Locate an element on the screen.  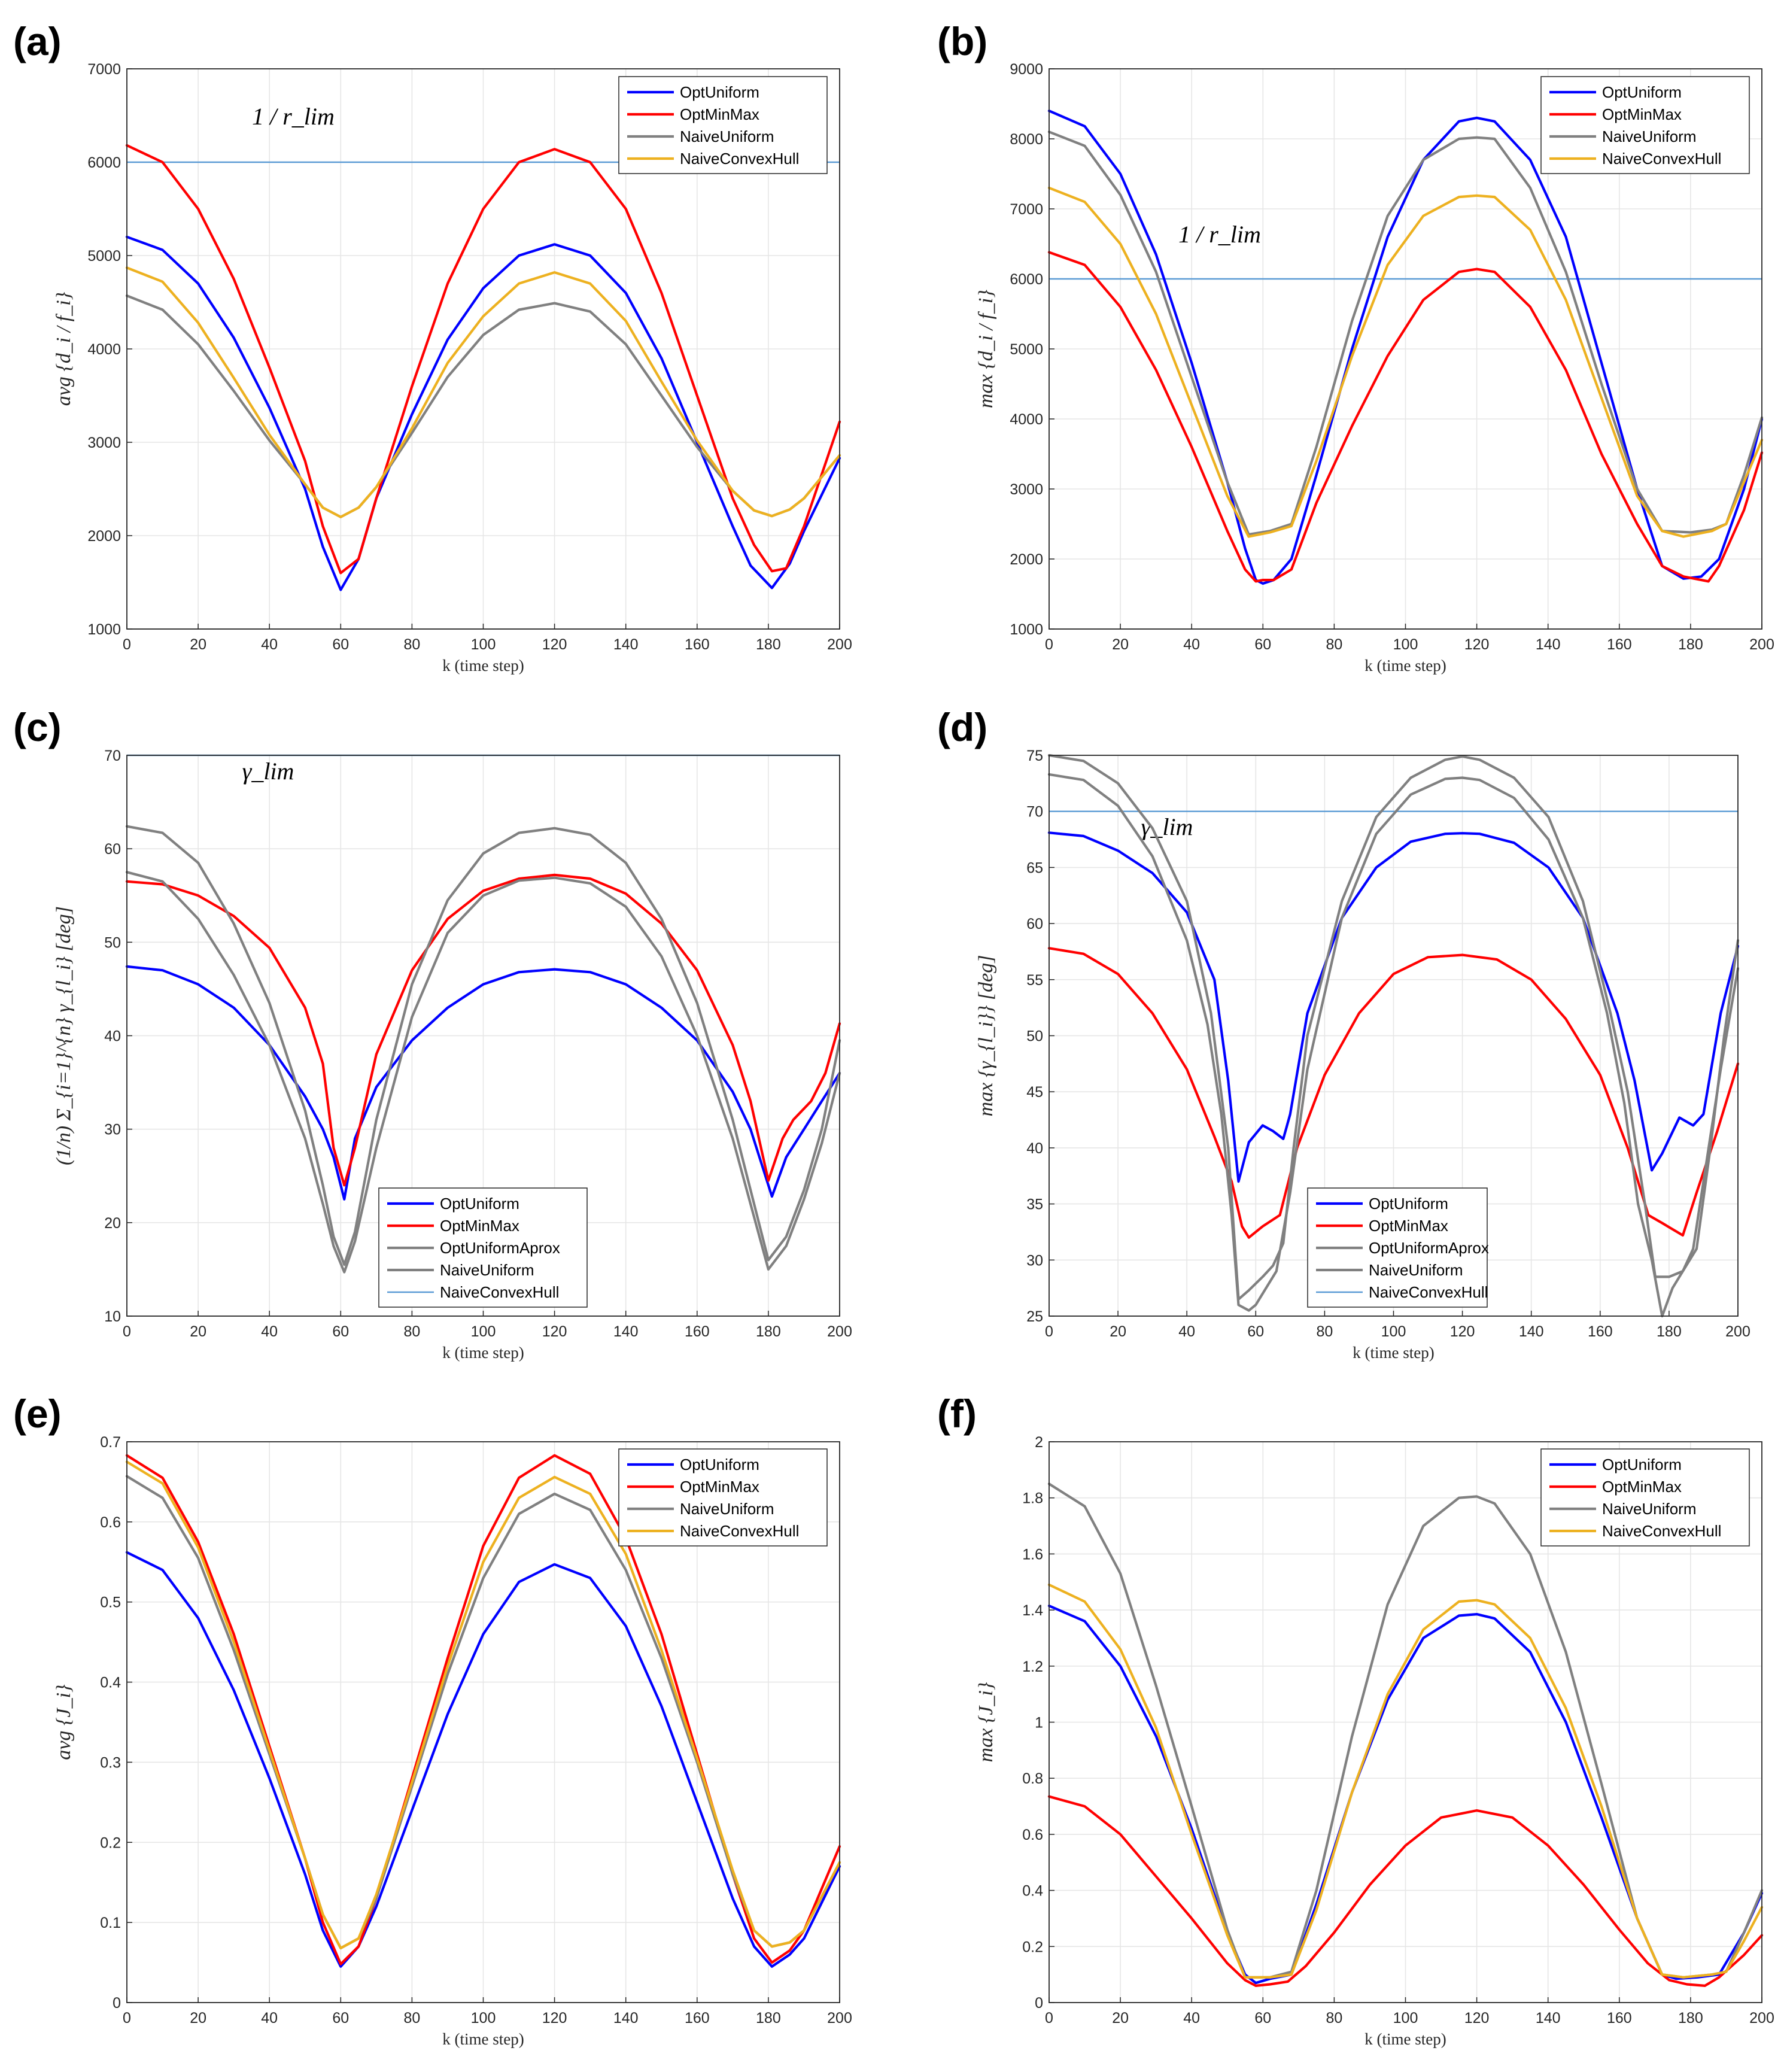
y-axis-title: max {γ_{l_i}} [deg] is located at coordinates (986, 1036).